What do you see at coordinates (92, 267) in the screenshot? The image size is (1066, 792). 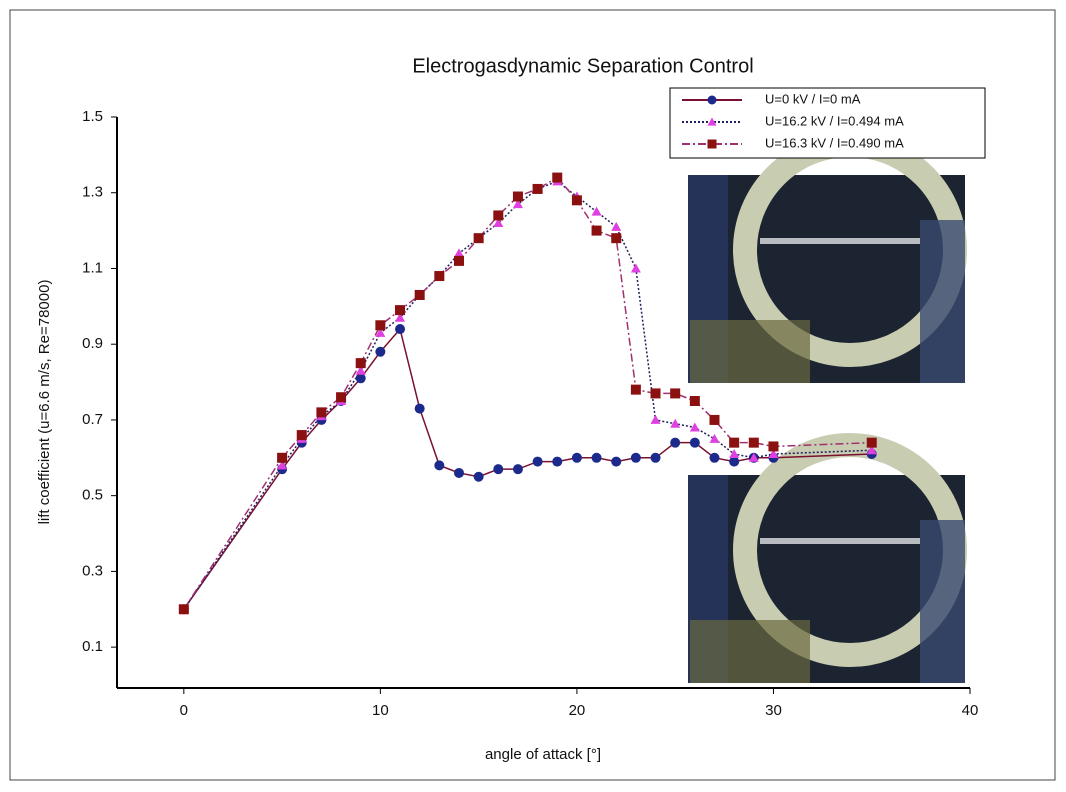 I see `y-tick-label: 1.1` at bounding box center [92, 267].